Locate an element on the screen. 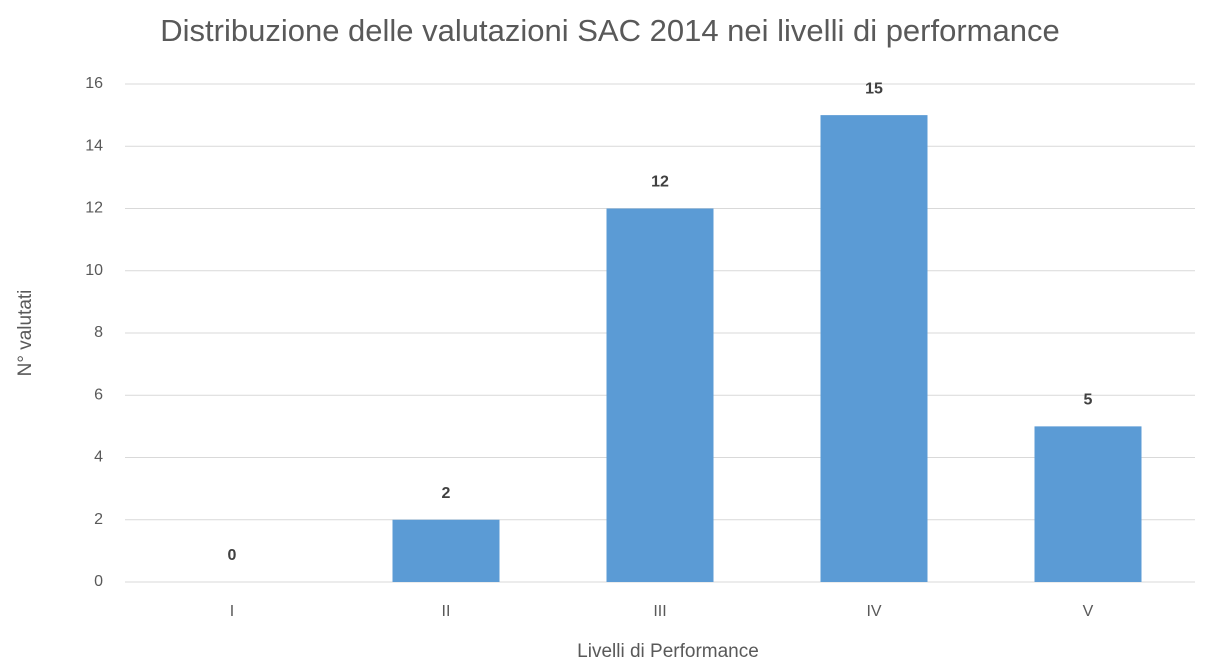 The height and width of the screenshot is (664, 1208). value-label: 5 is located at coordinates (1088, 400).